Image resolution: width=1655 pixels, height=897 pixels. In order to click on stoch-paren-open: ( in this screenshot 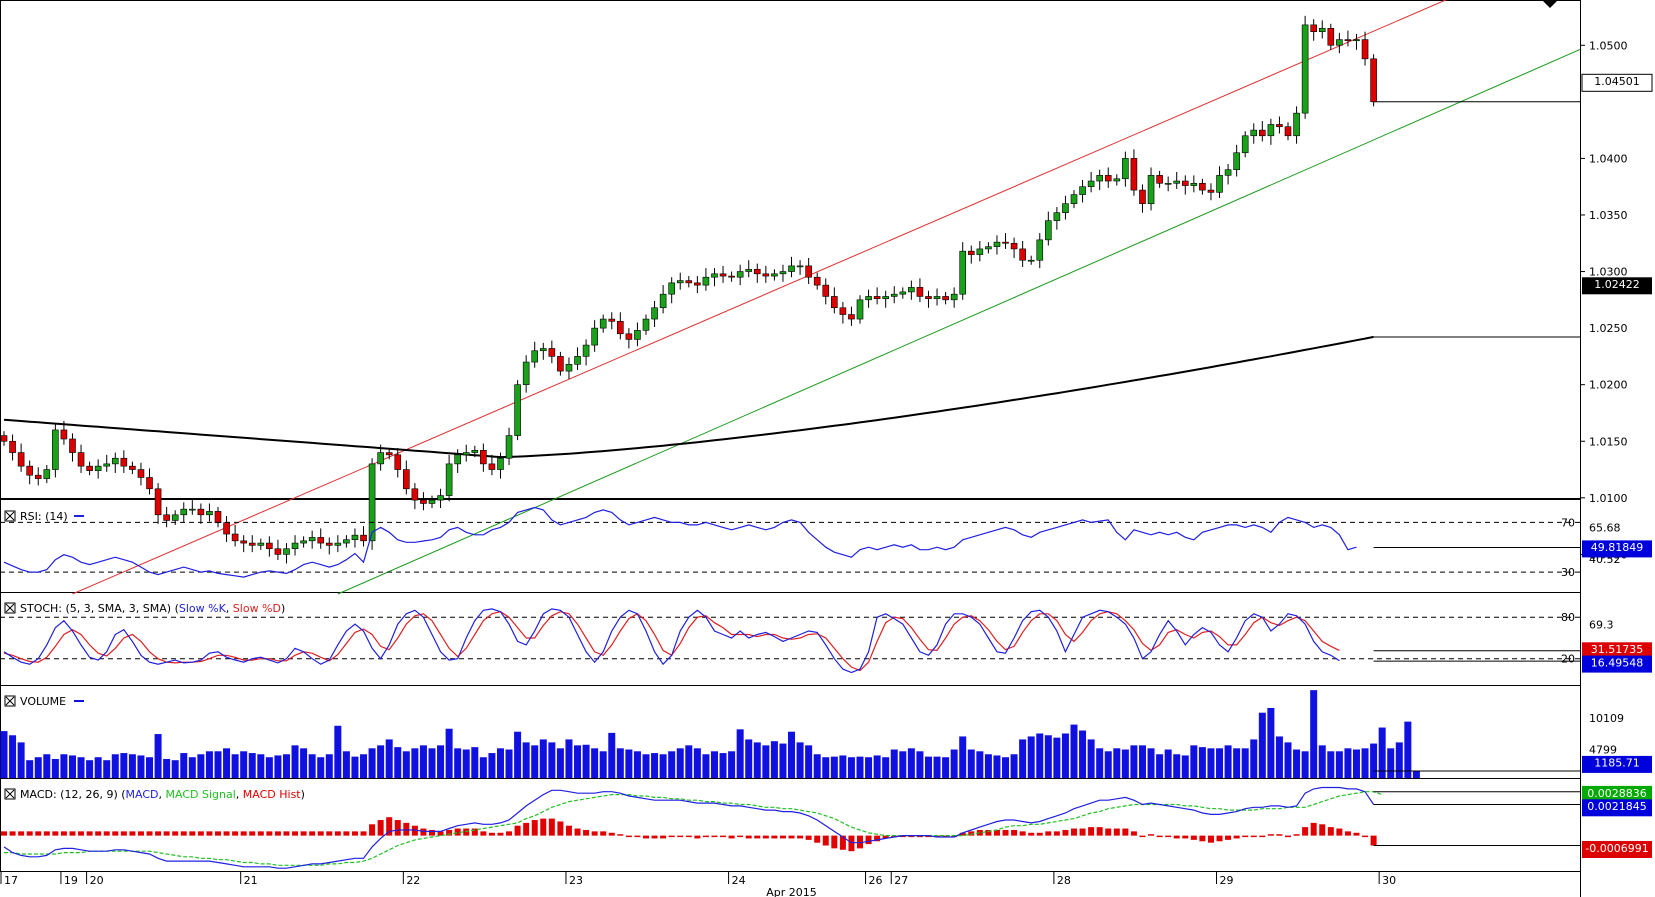, I will do `click(177, 608)`.